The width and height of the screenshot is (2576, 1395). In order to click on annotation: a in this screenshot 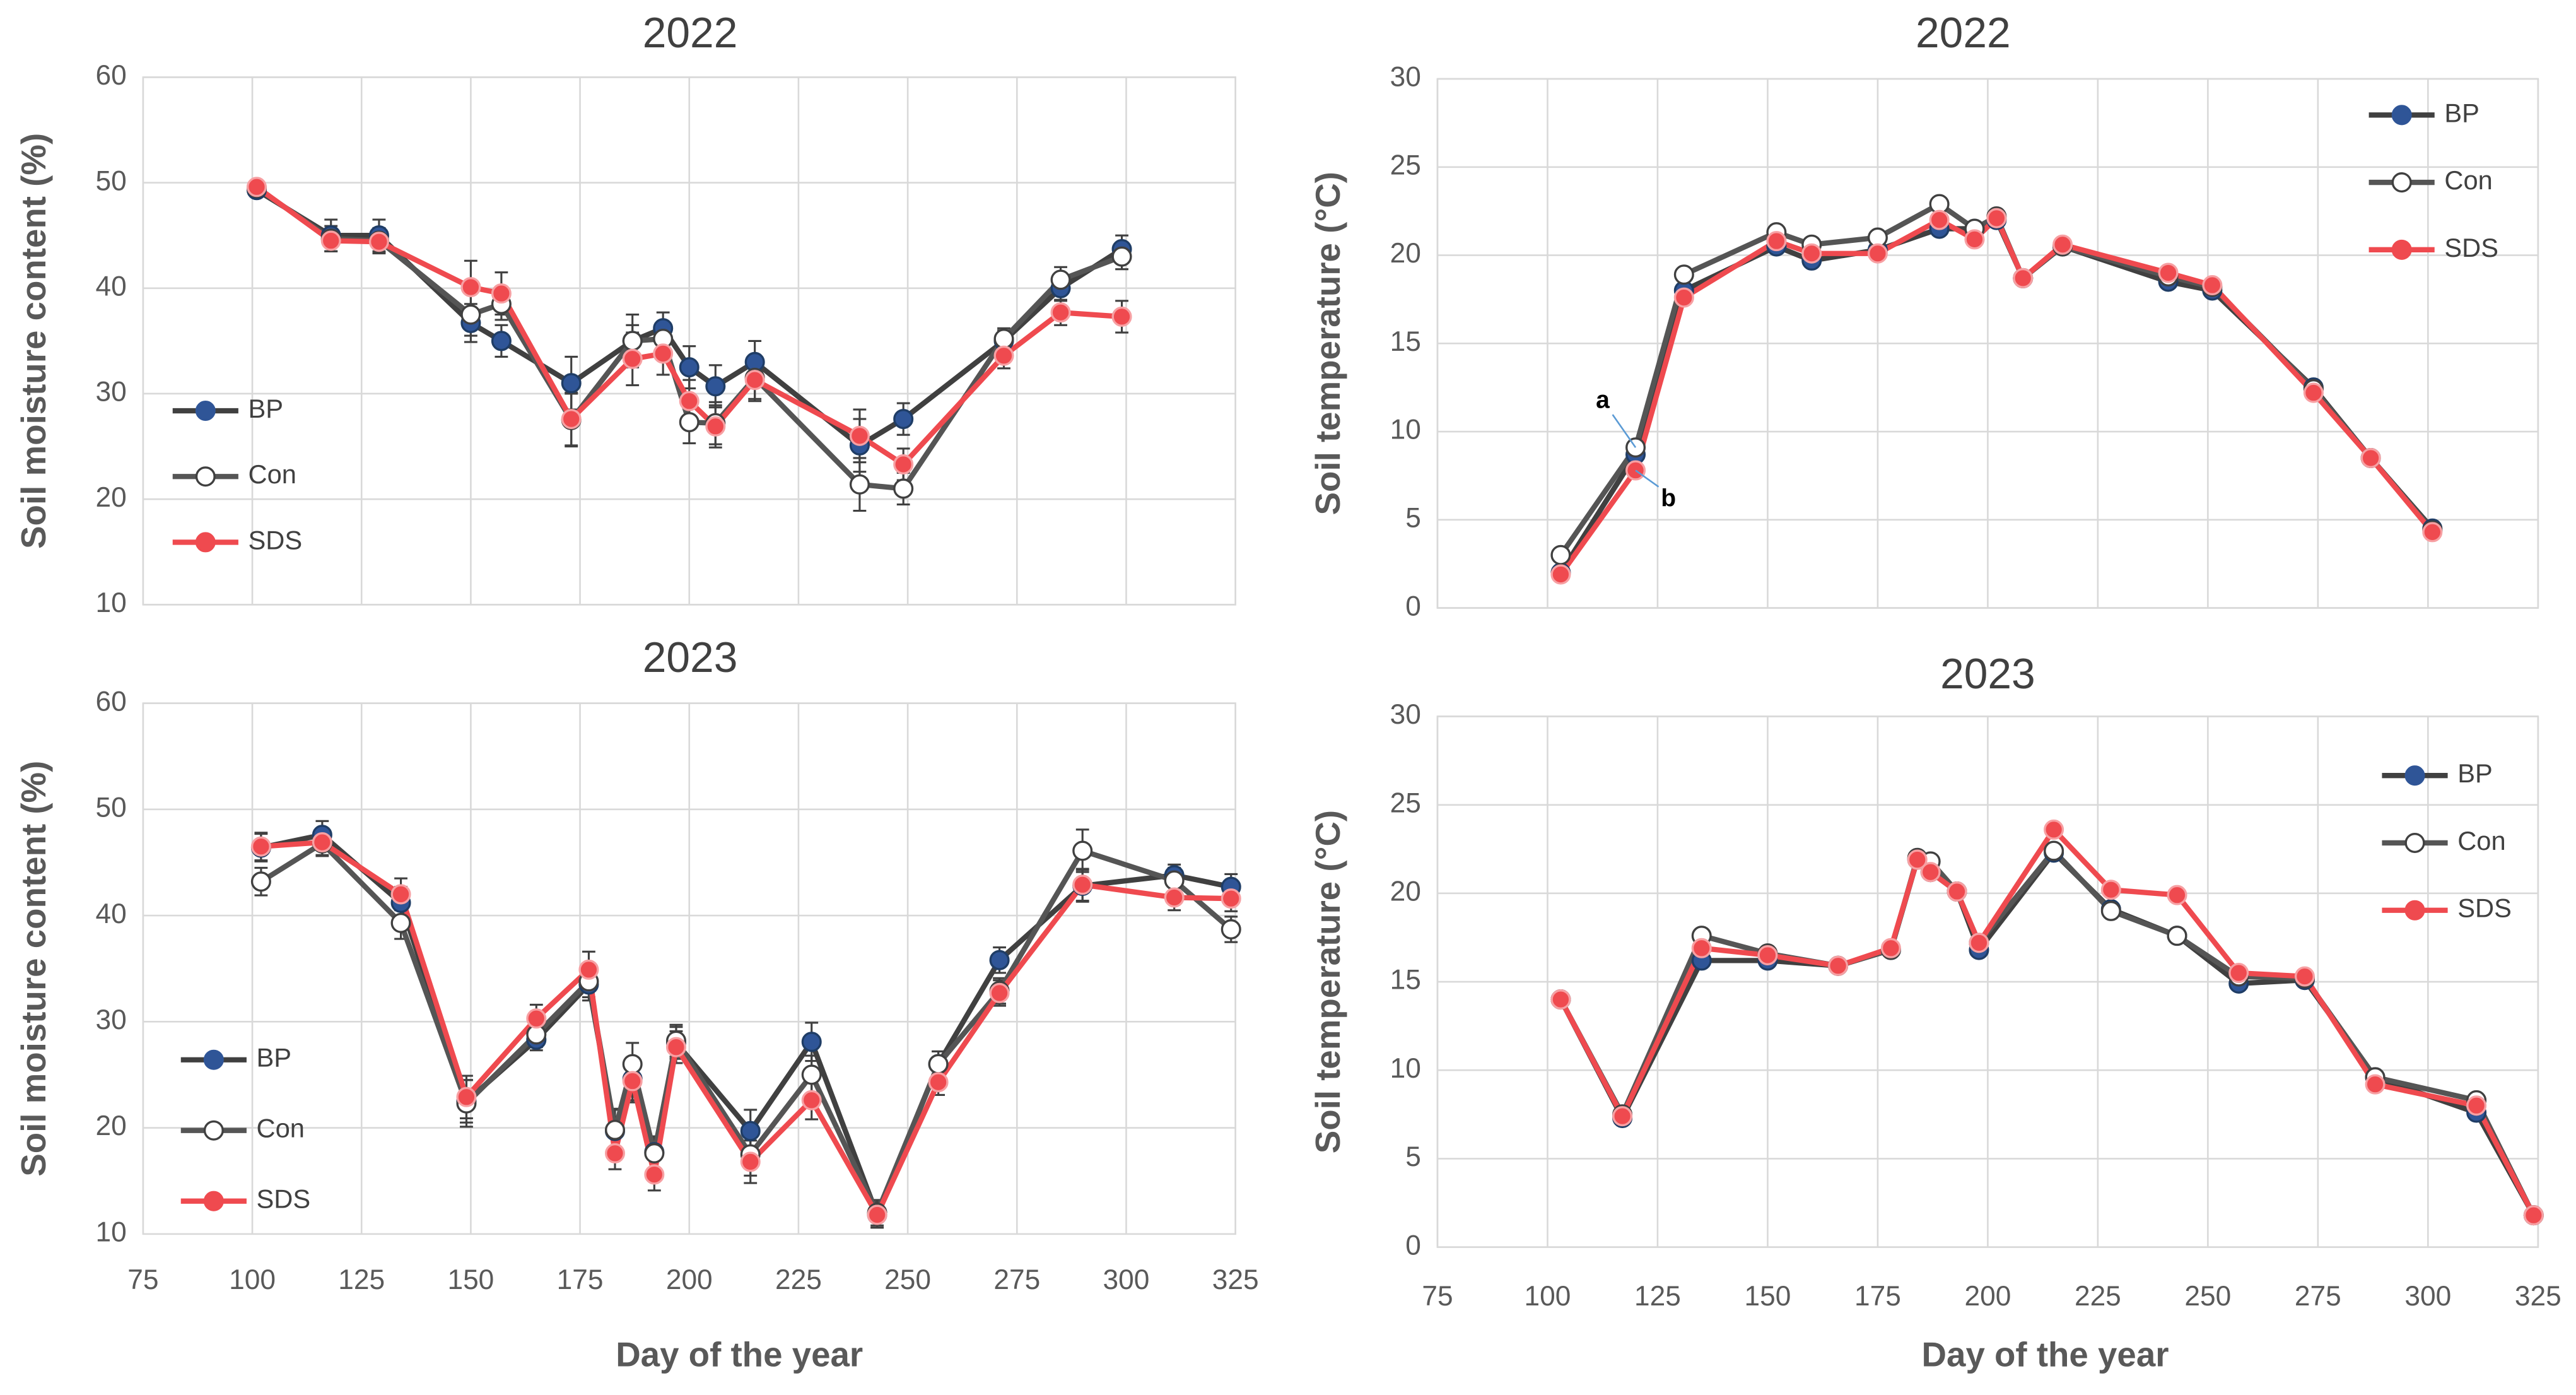, I will do `click(1603, 400)`.